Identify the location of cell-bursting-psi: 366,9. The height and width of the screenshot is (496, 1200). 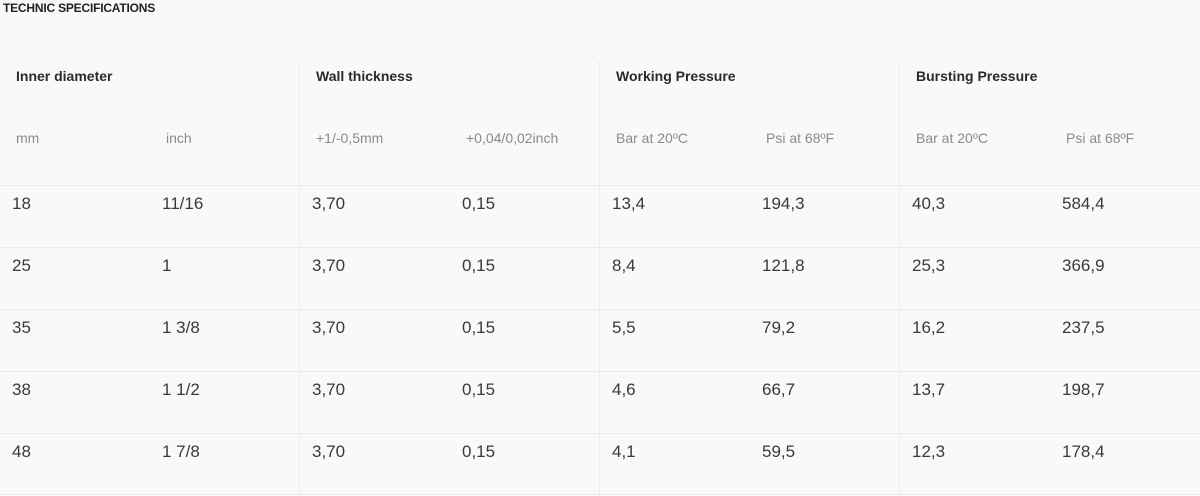
(1083, 265).